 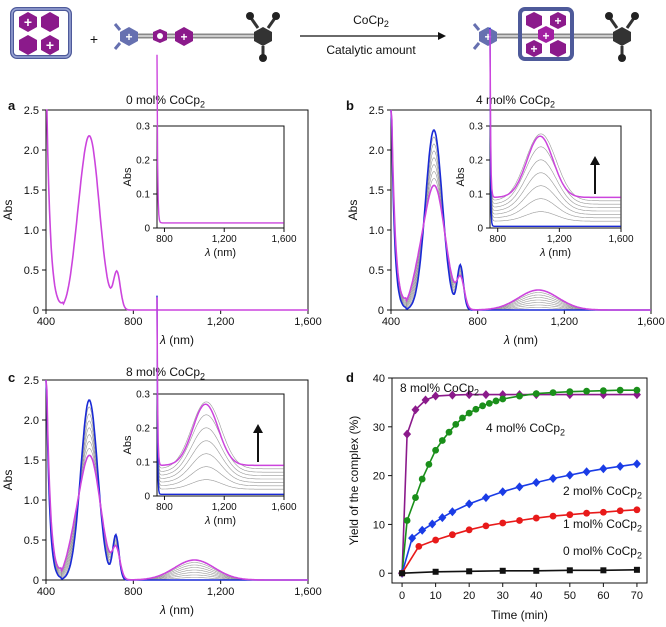 What do you see at coordinates (379, 525) in the screenshot?
I see `y-tick-label: 10` at bounding box center [379, 525].